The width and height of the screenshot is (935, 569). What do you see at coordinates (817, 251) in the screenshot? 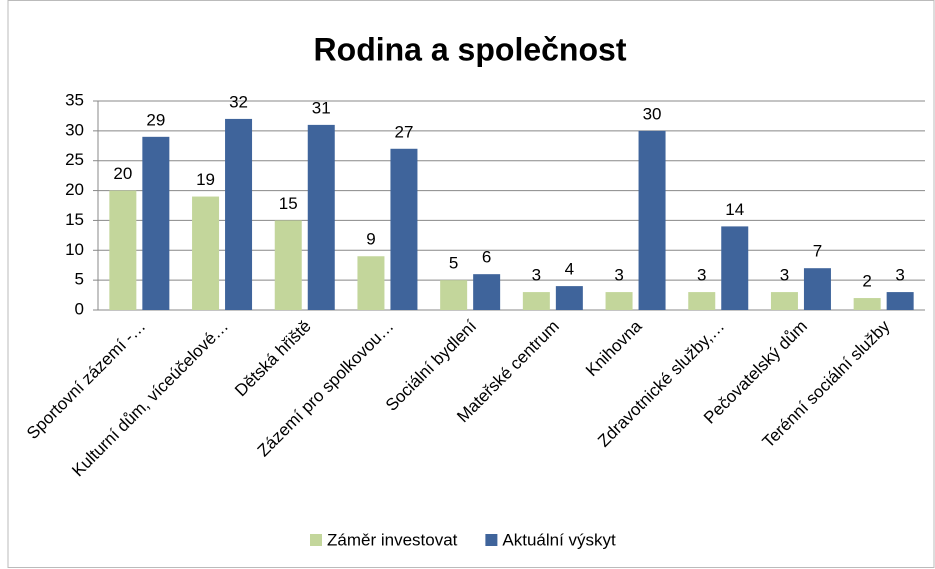
I see `data-label: 7` at bounding box center [817, 251].